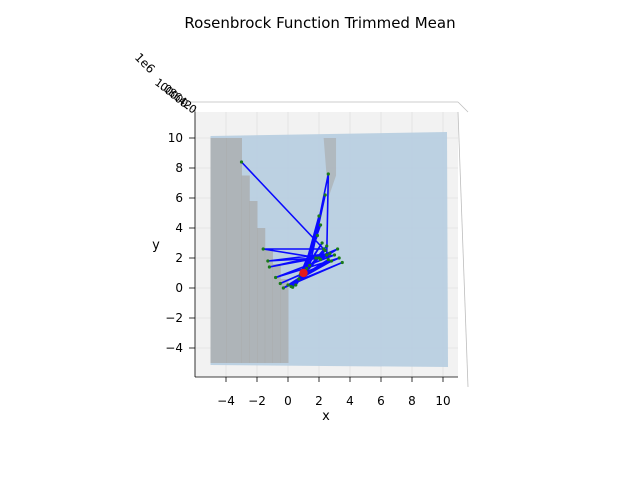  I want to click on y-tick-label-4: 4, so click(179, 228).